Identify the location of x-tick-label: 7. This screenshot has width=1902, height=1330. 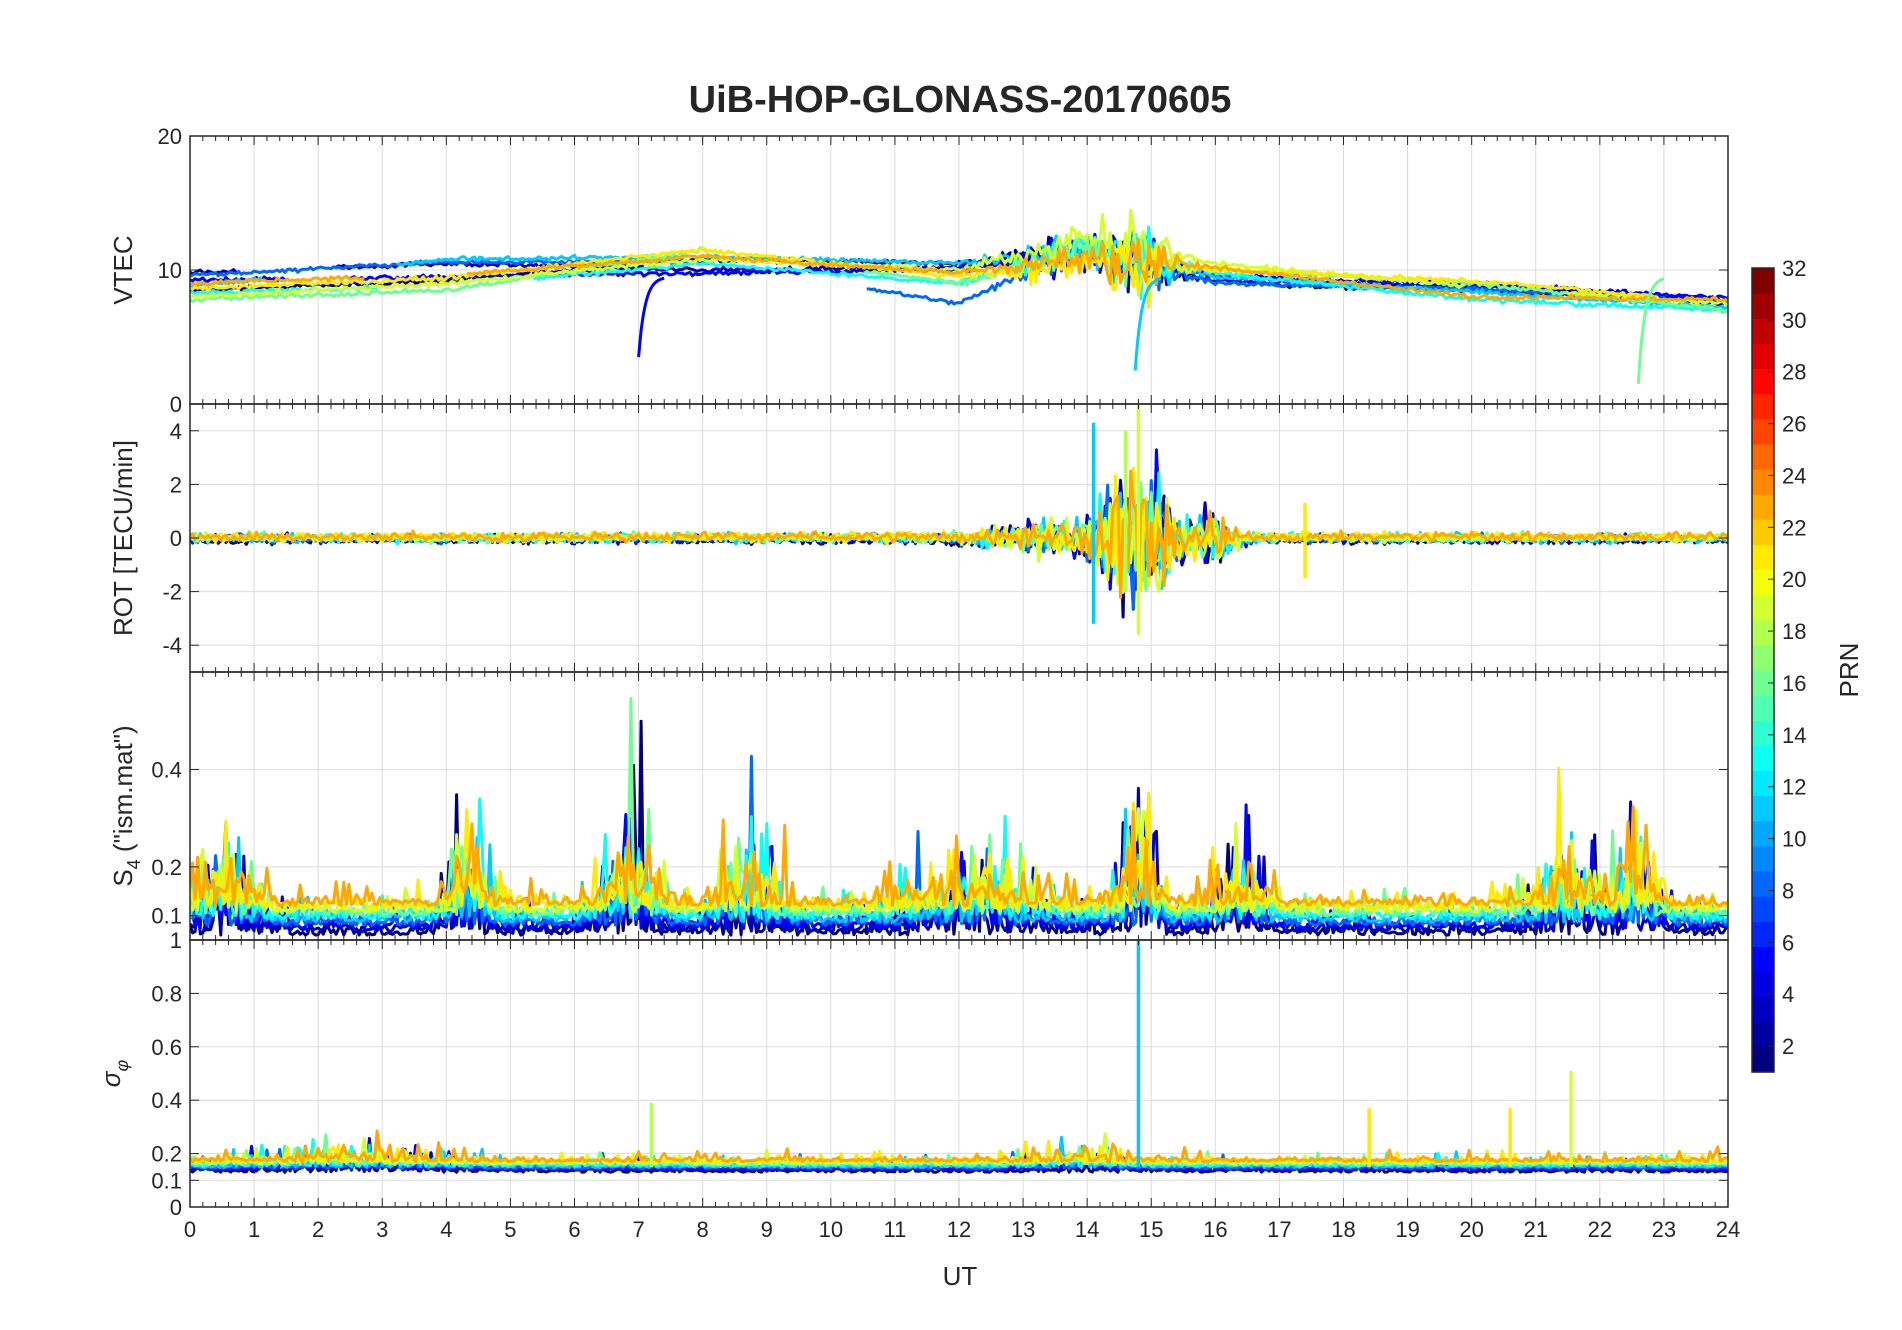
(638, 1229).